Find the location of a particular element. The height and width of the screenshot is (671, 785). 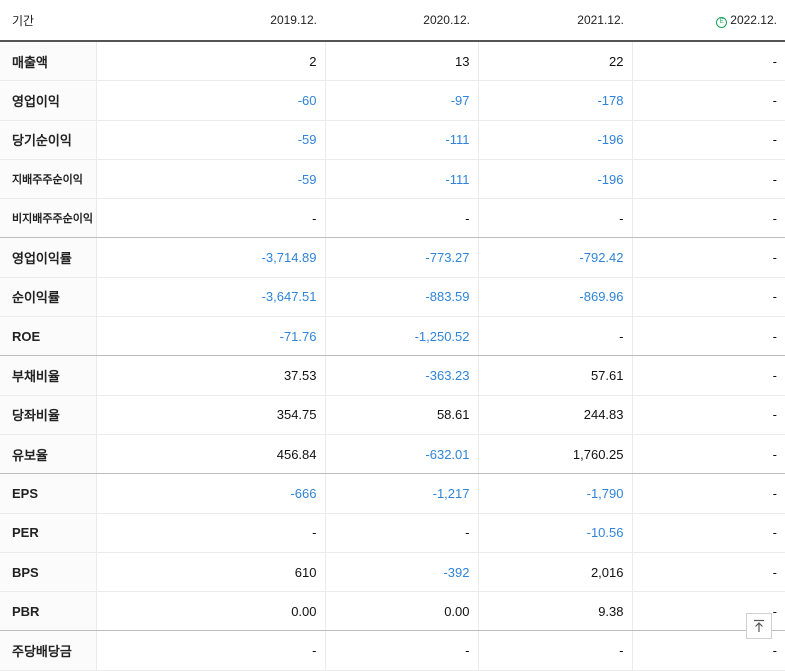

row-label: ROE is located at coordinates (48, 336).